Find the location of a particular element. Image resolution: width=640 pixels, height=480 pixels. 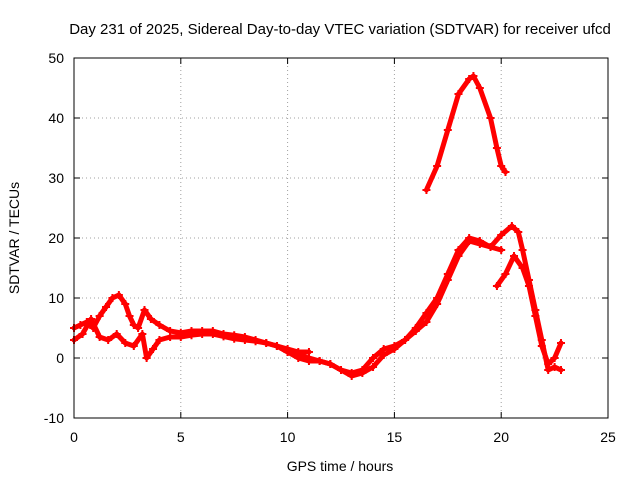

series-trace-e is located at coordinates (529, 310).